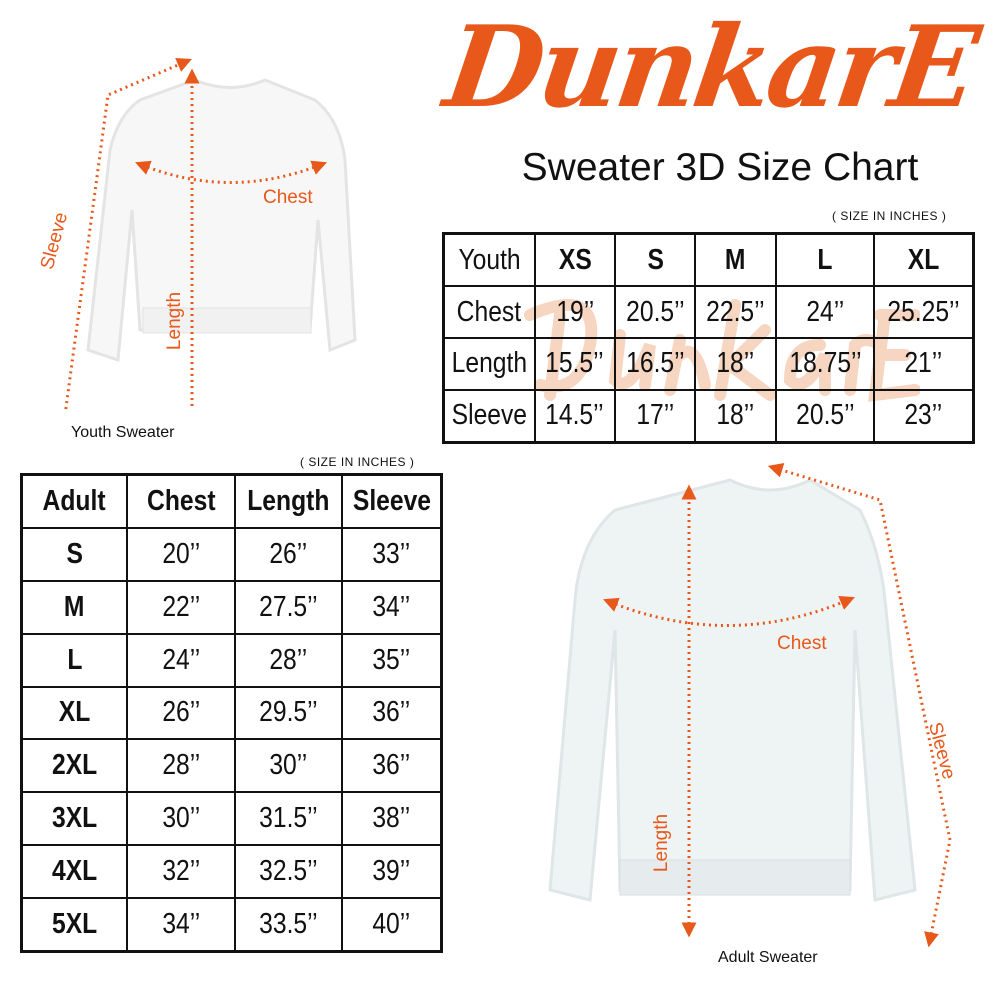 The image size is (1000, 1000). I want to click on youth-sweater-illustration, so click(210, 234).